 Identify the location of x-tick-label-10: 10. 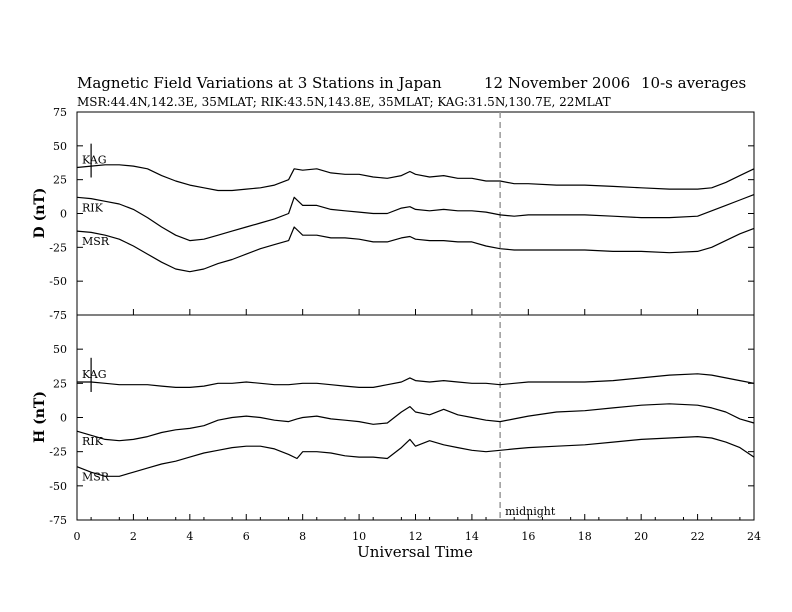
(359, 536).